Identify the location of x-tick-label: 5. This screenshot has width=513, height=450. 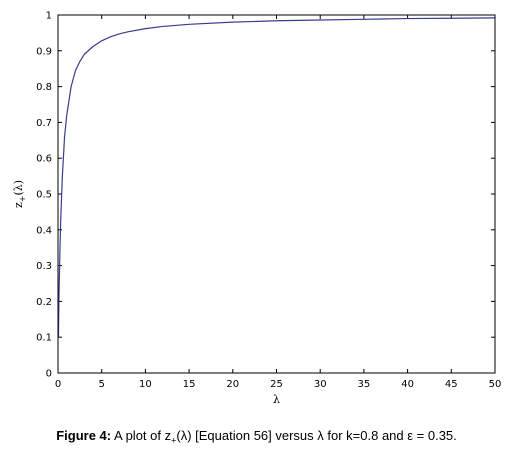
(102, 384).